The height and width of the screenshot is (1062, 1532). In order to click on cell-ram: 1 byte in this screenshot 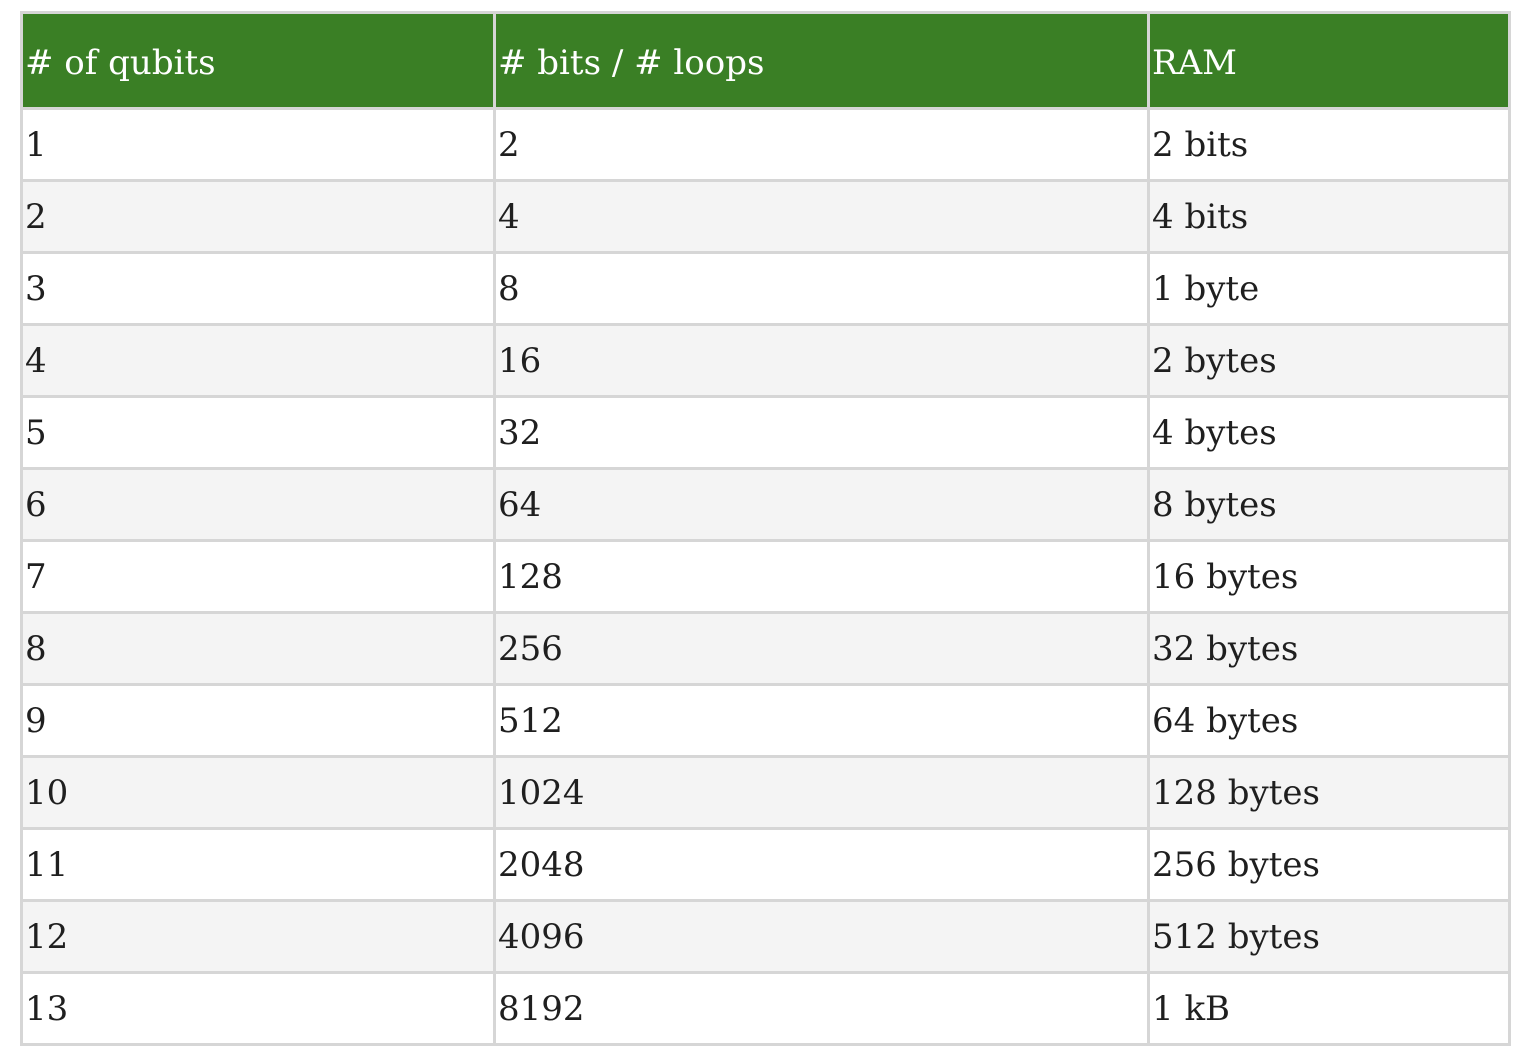, I will do `click(1329, 288)`.